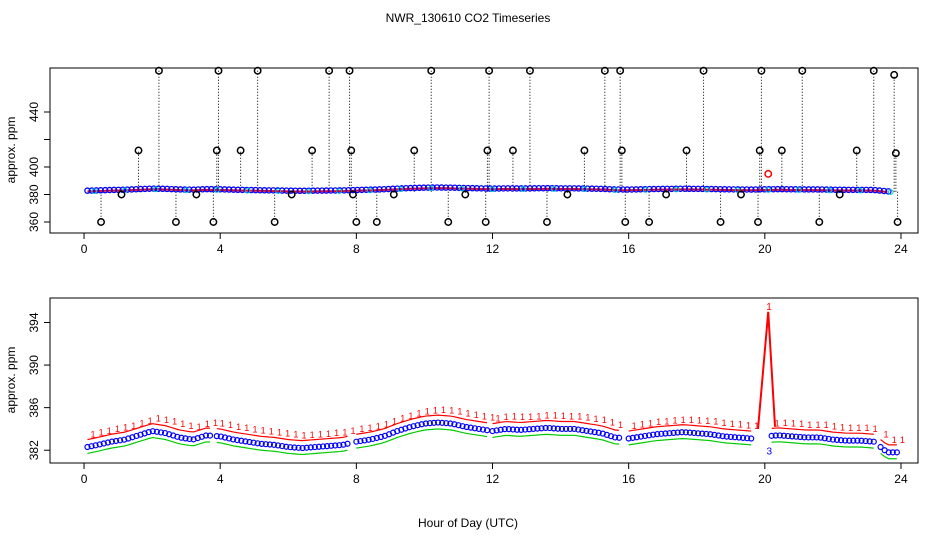 This screenshot has height=540, width=936. What do you see at coordinates (34, 407) in the screenshot?
I see `bottom-y-tick-label: 386` at bounding box center [34, 407].